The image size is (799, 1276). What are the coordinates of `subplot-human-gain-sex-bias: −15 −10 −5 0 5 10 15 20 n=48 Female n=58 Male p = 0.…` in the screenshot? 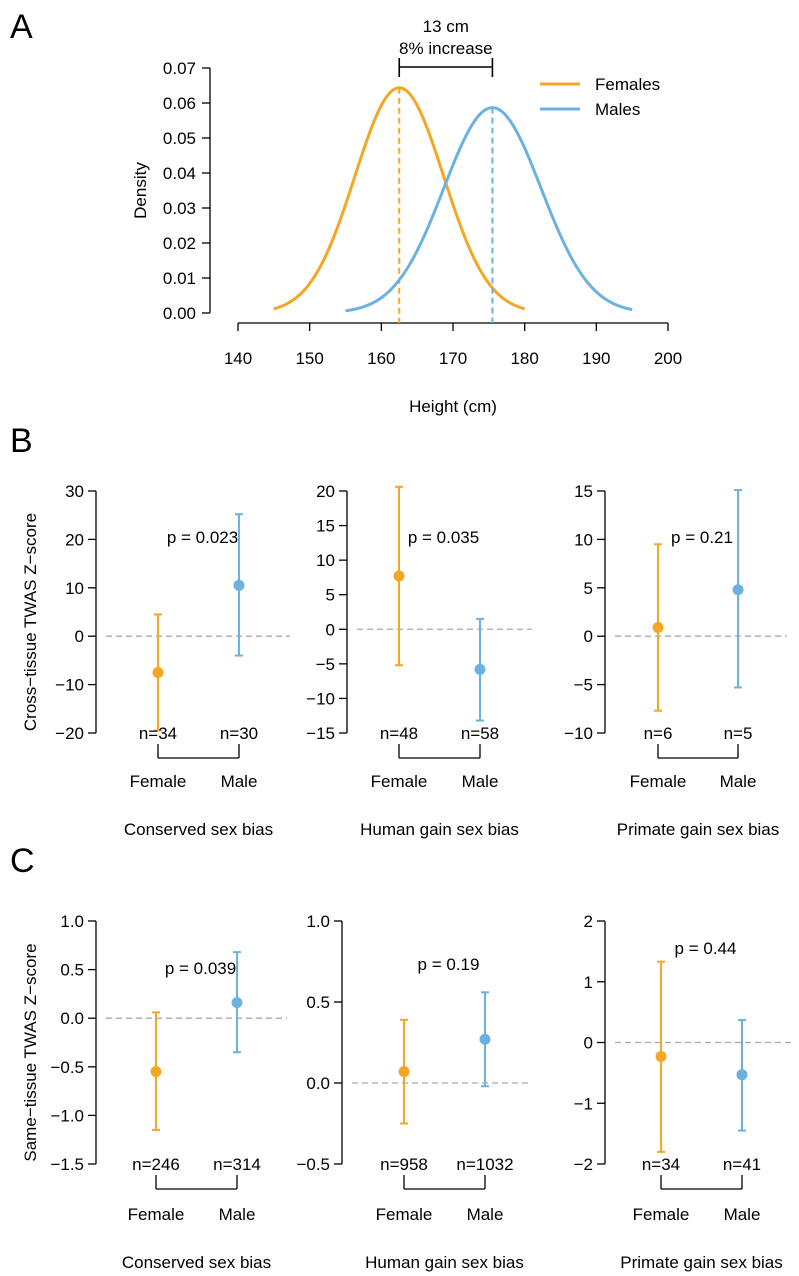 It's located at (419, 660).